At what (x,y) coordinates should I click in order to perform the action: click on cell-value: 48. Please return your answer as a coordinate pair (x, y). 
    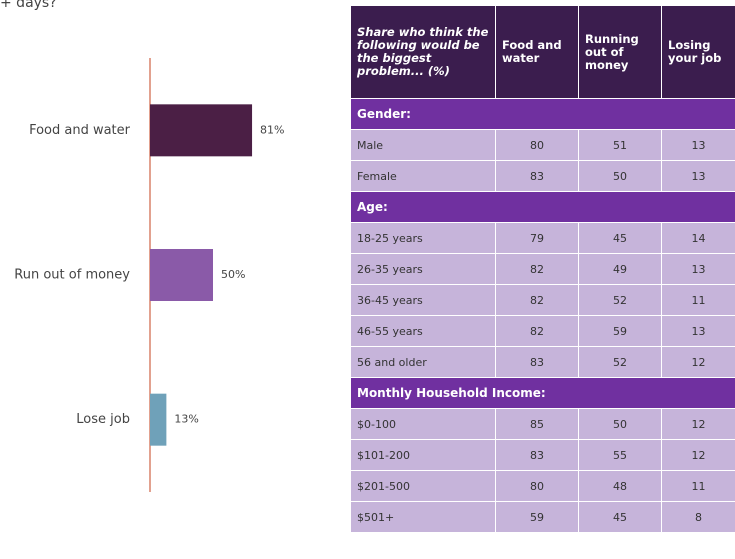
    Looking at the image, I should click on (620, 486).